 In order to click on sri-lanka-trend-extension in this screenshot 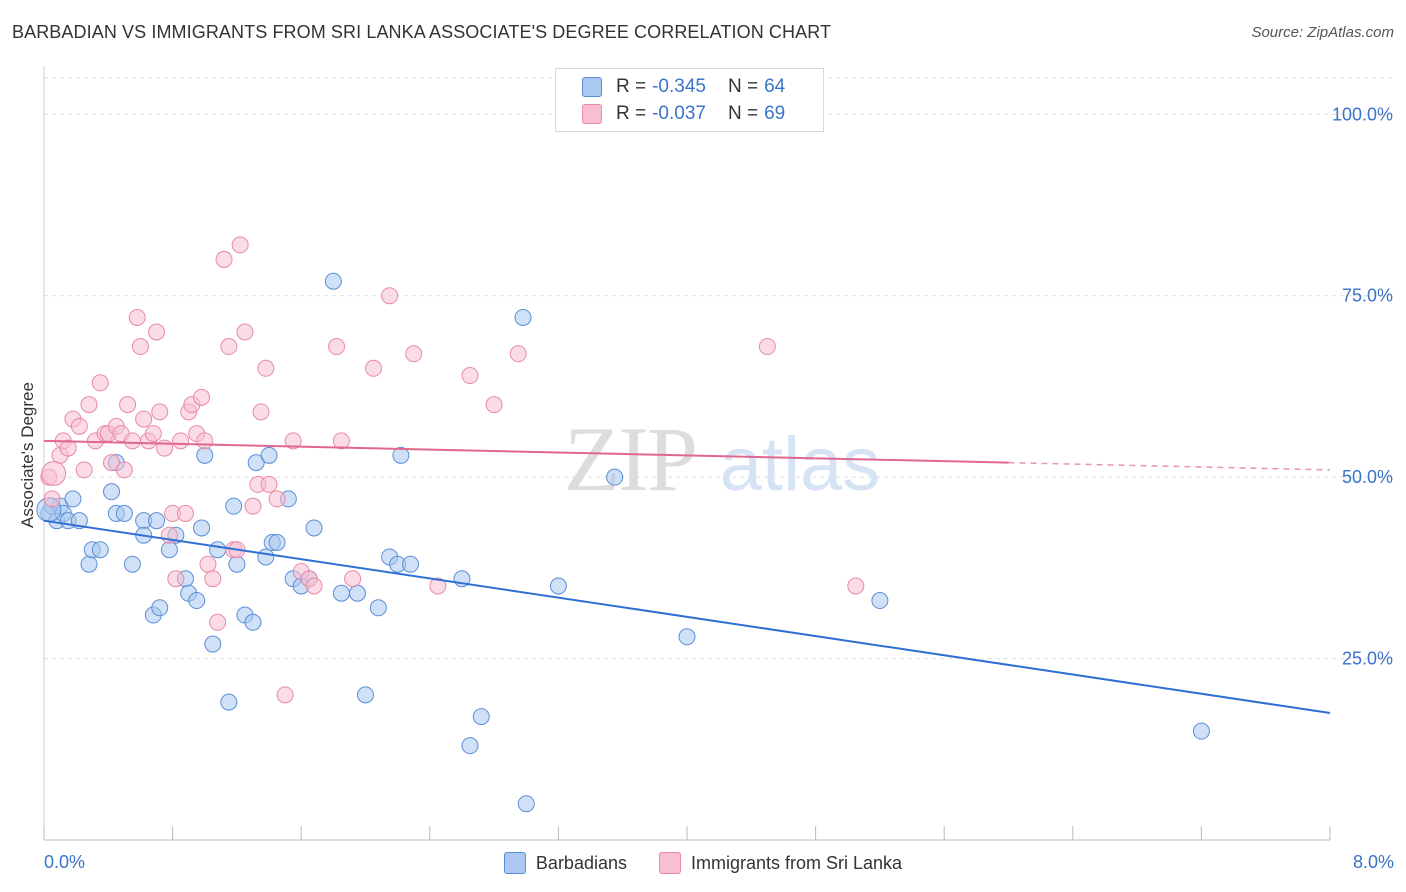, I will do `click(1169, 466)`.